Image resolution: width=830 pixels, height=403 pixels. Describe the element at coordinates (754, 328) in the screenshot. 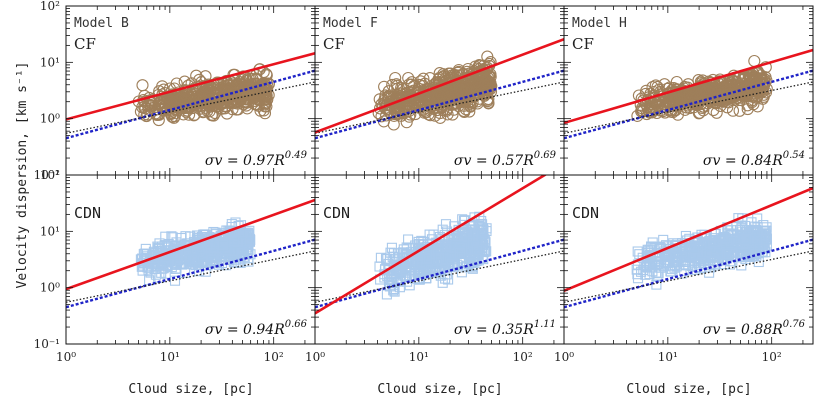

I see `fit-formula: σv = 0.88R0.76` at that location.